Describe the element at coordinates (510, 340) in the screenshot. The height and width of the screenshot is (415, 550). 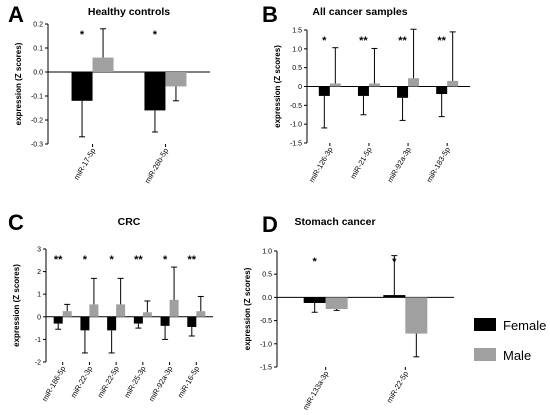
I see `legend: Female Male` at that location.